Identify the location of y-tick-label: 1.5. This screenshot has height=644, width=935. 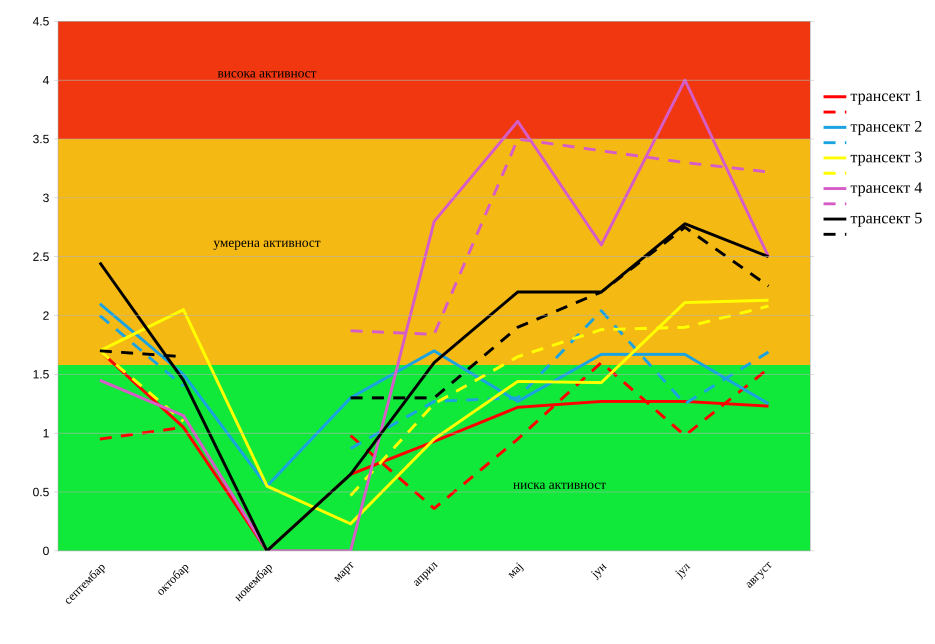
(41, 374).